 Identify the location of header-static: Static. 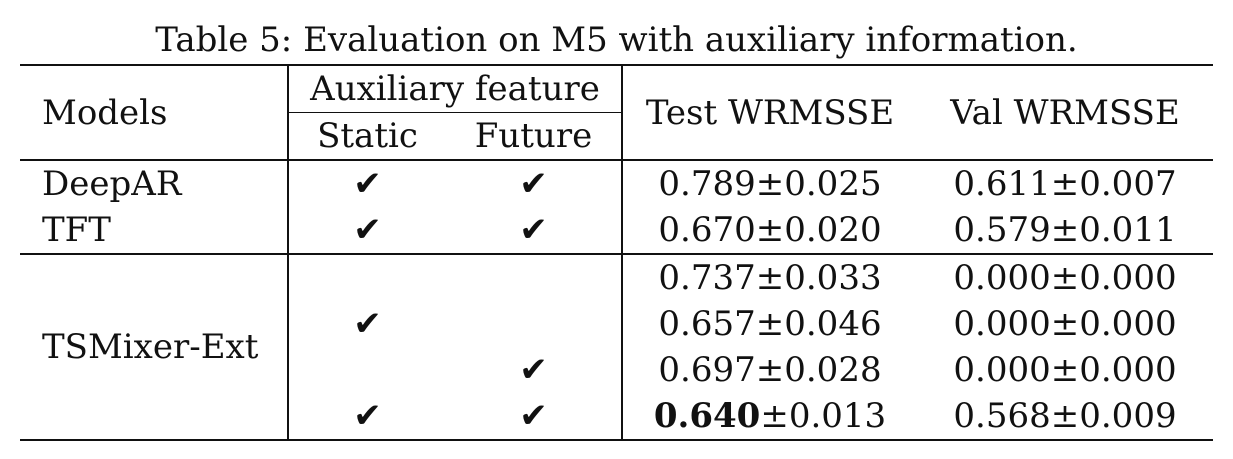
(367, 136).